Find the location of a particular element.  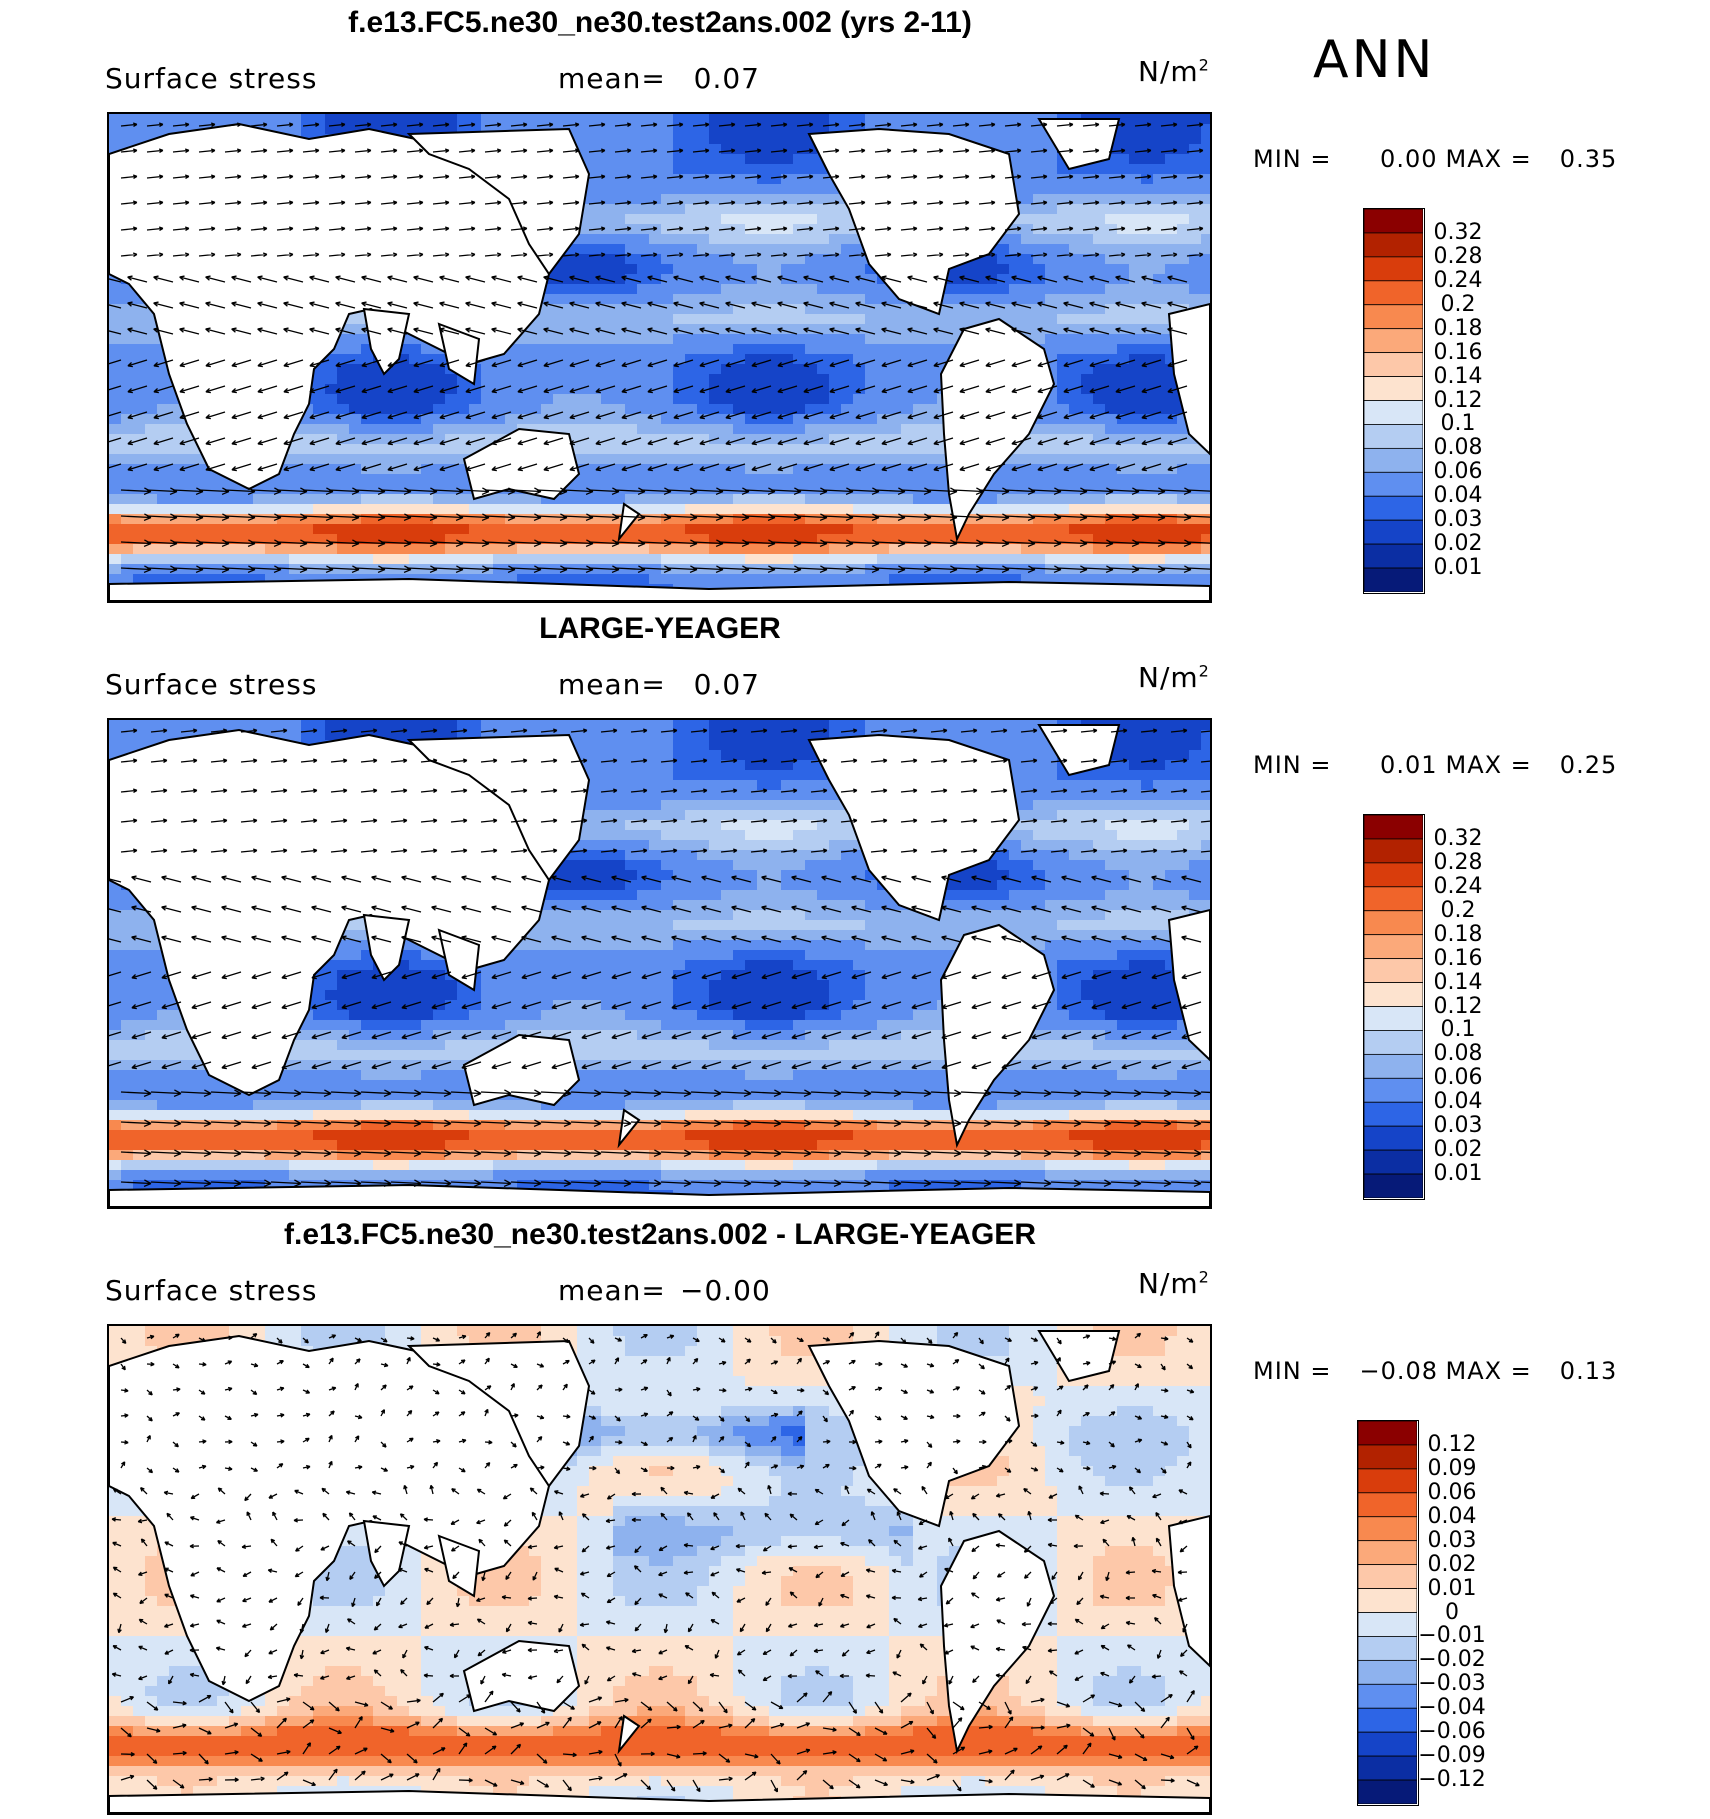

colorbar-level-label: −0.12 is located at coordinates (1452, 1780).